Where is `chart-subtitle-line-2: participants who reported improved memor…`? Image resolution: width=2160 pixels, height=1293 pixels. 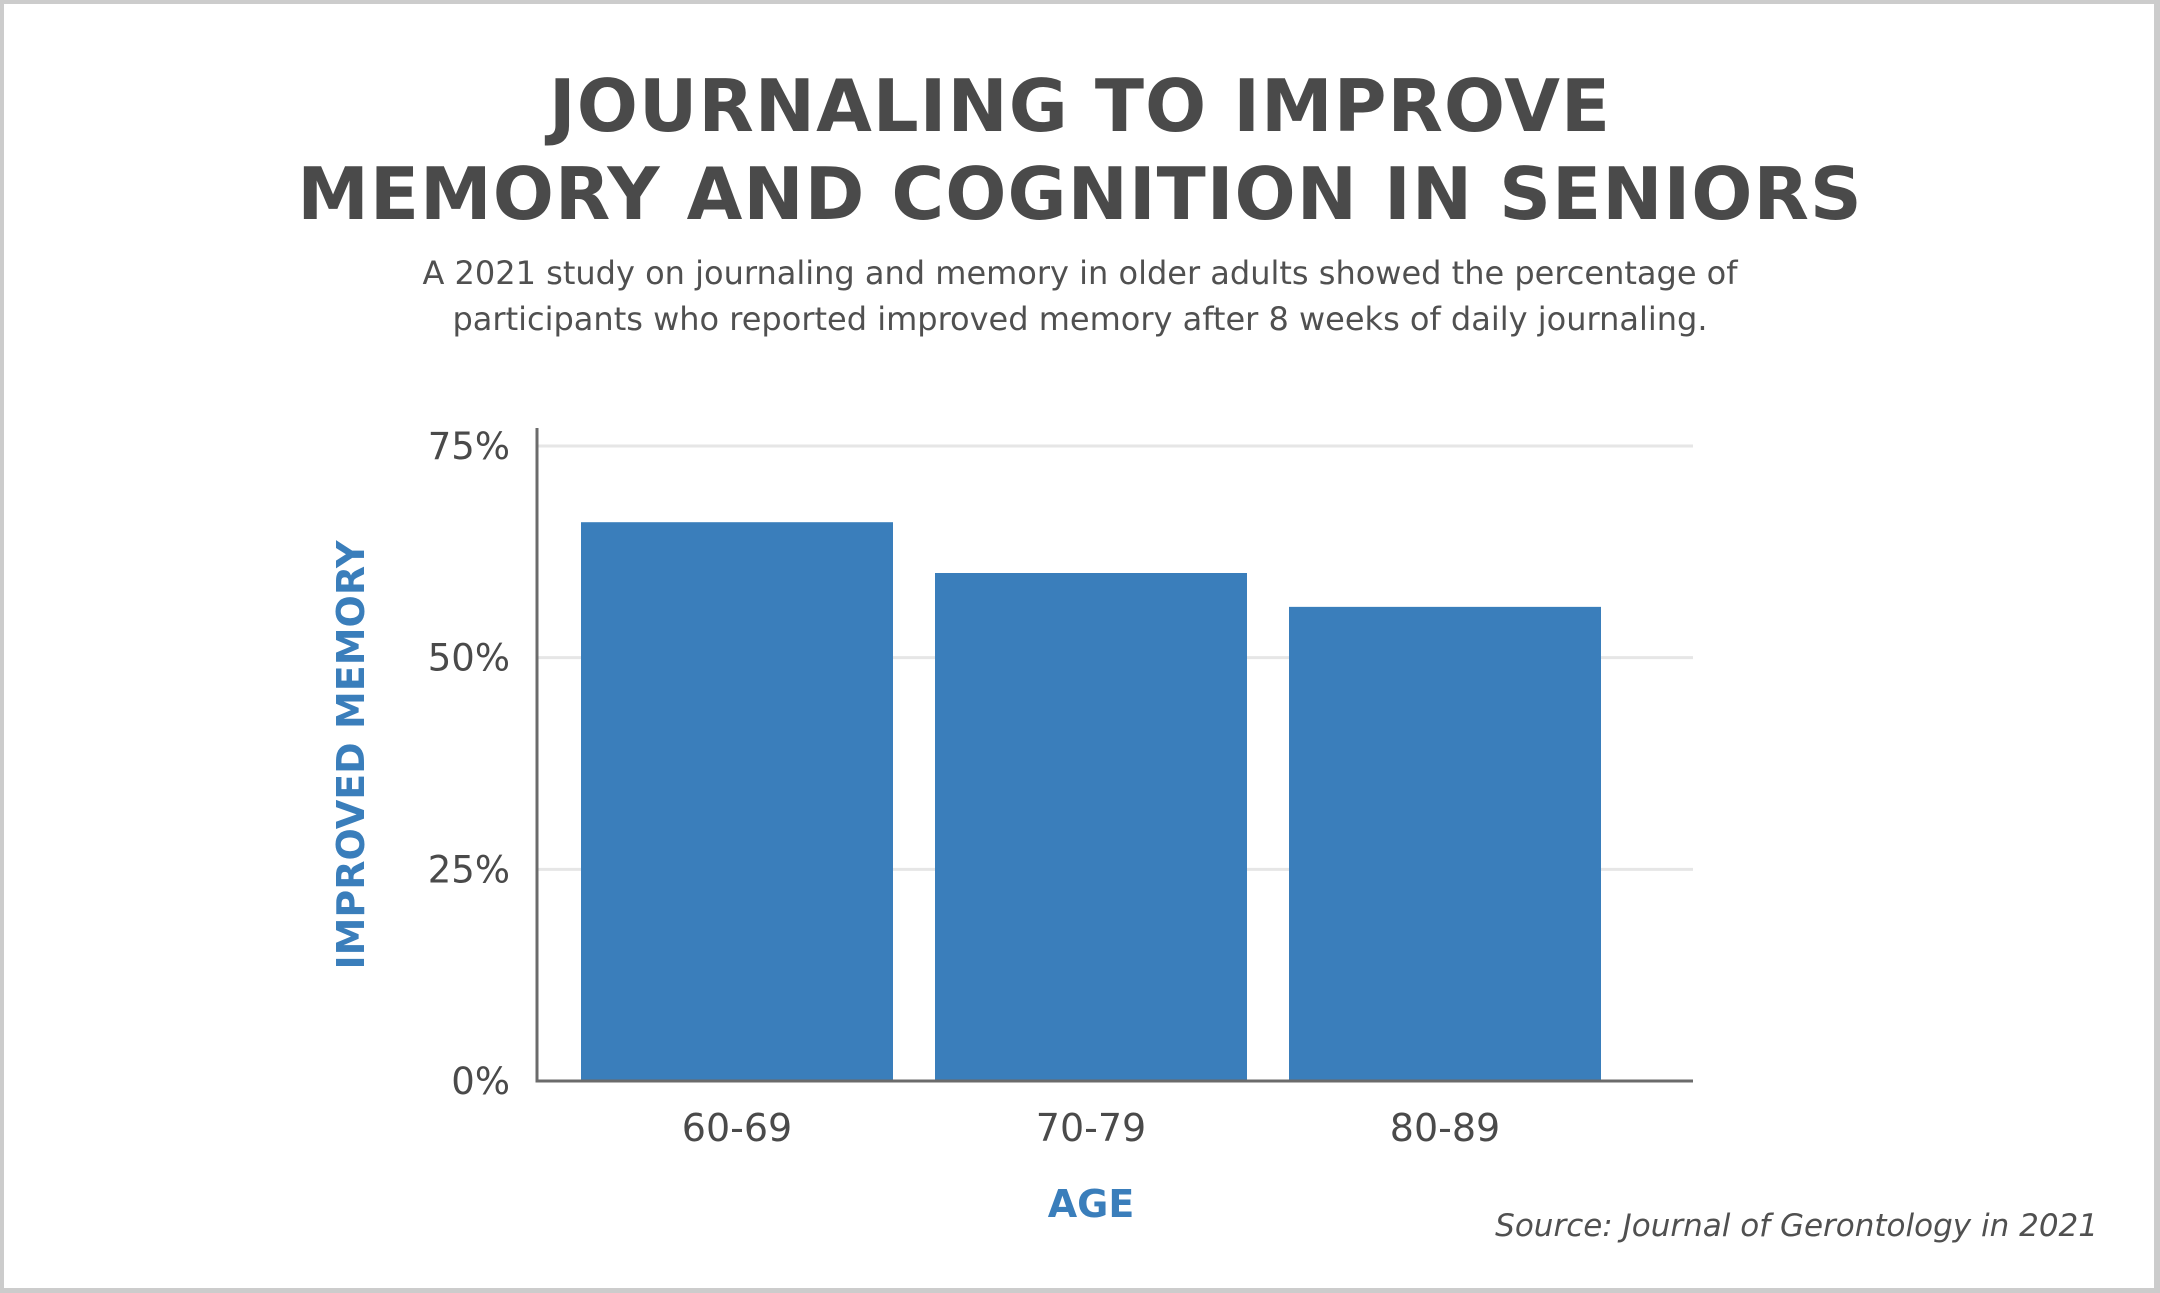
chart-subtitle-line-2: participants who reported improved memor… is located at coordinates (1080, 319).